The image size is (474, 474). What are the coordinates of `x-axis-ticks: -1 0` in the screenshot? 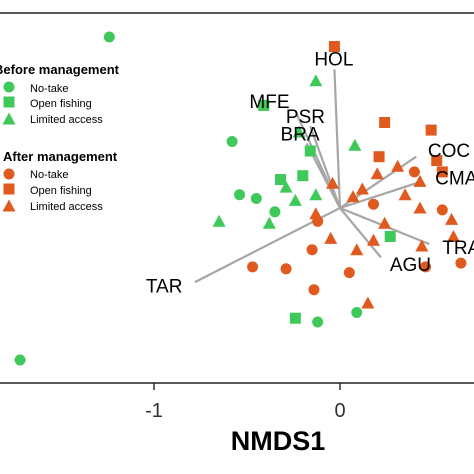 It's located at (245, 402).